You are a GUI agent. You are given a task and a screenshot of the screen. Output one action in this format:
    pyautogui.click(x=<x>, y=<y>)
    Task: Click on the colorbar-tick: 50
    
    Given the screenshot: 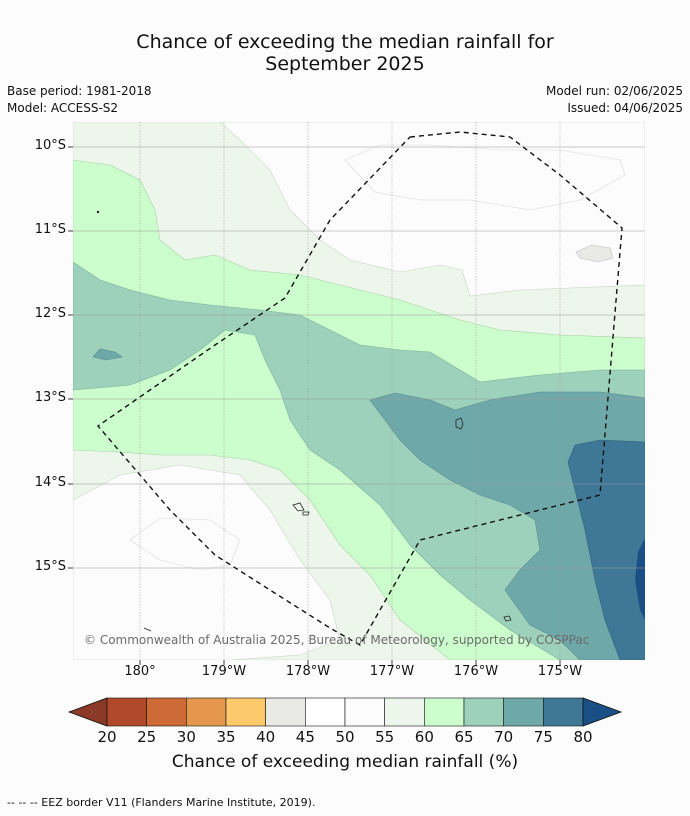 What is the action you would take?
    pyautogui.click(x=345, y=737)
    